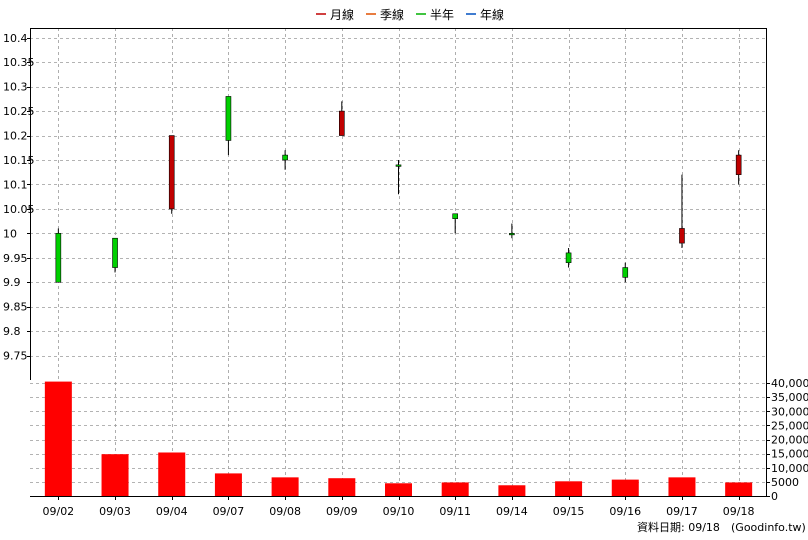 The image size is (808, 540). Describe the element at coordinates (15, 38) in the screenshot. I see `price-tick-label: 10.4` at that location.